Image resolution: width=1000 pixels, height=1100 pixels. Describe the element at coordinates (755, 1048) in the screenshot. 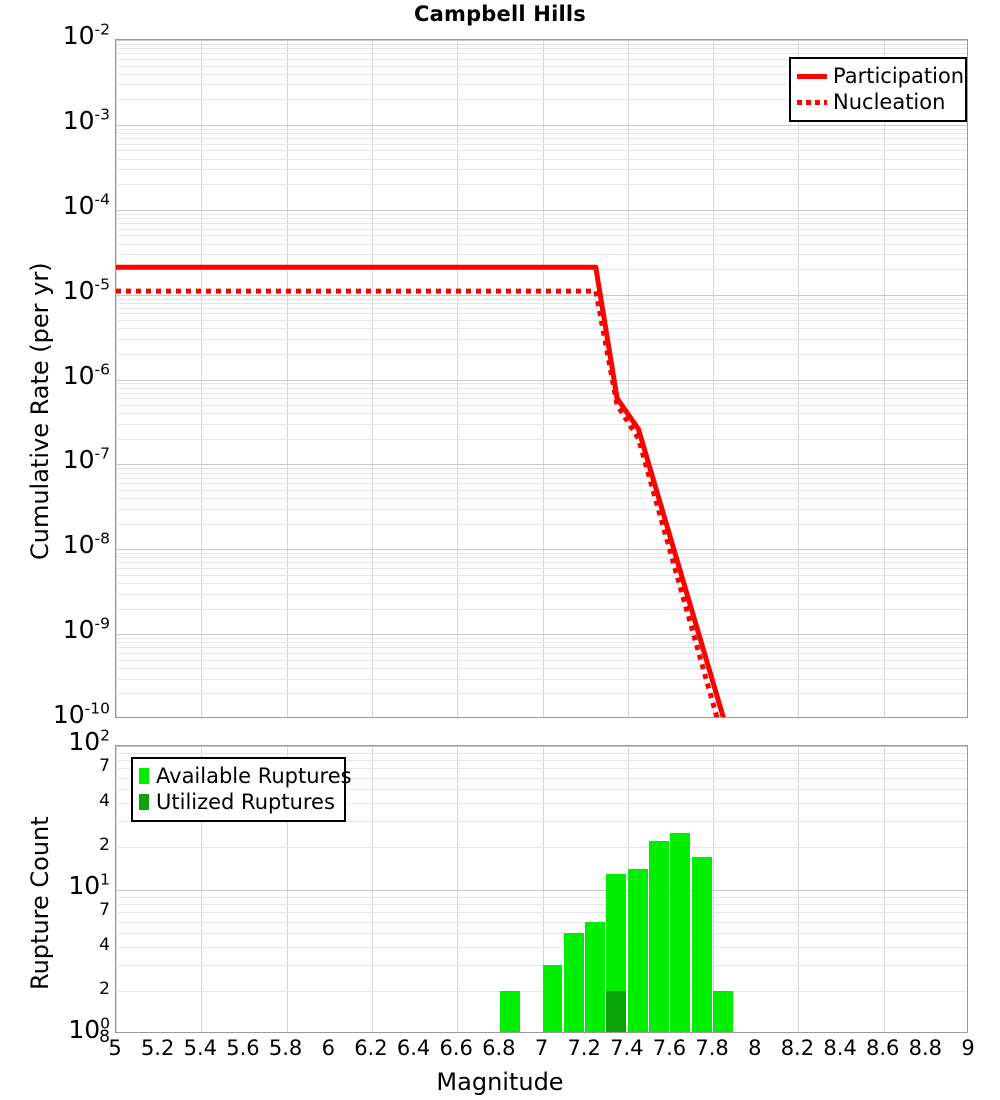

I see `x-tick-label: 8` at that location.